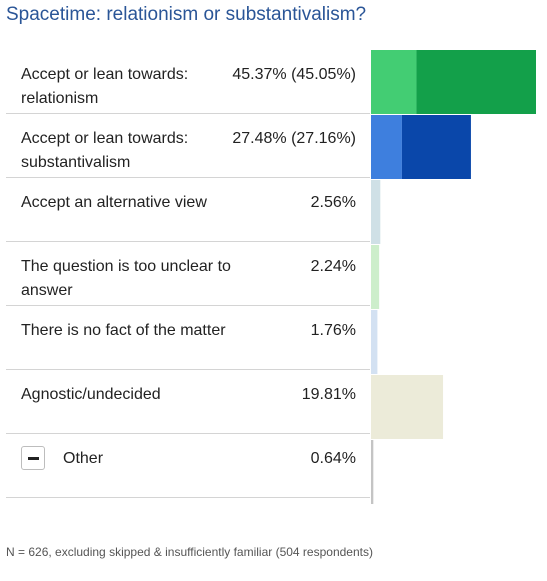 The width and height of the screenshot is (547, 581). I want to click on answer-label: Other, so click(83, 458).